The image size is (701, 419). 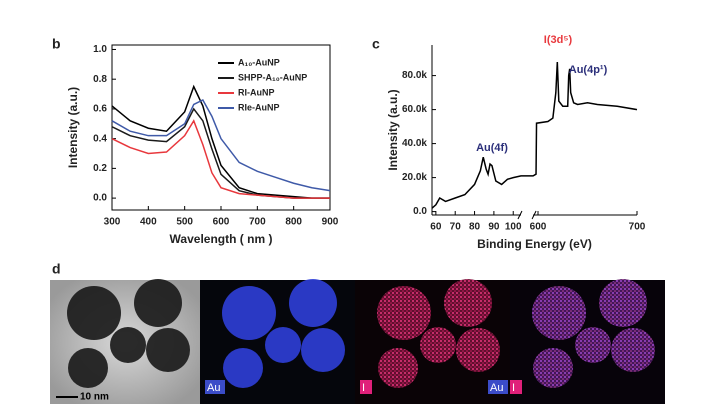 What do you see at coordinates (184, 222) in the screenshot?
I see `x-tick-label: 500` at bounding box center [184, 222].